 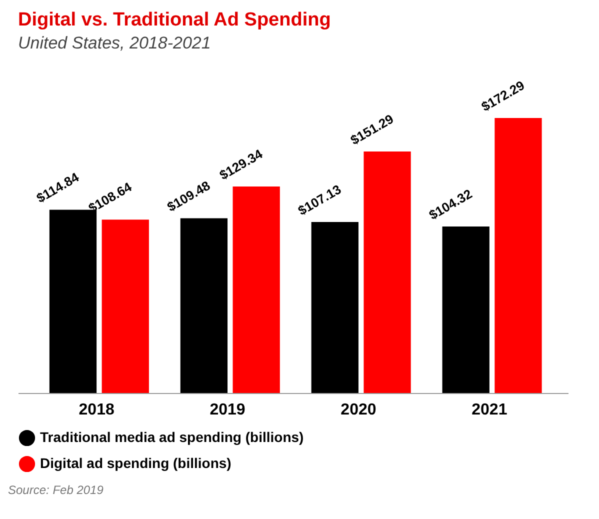 I want to click on source-note: Source: Feb 2019, so click(x=56, y=490).